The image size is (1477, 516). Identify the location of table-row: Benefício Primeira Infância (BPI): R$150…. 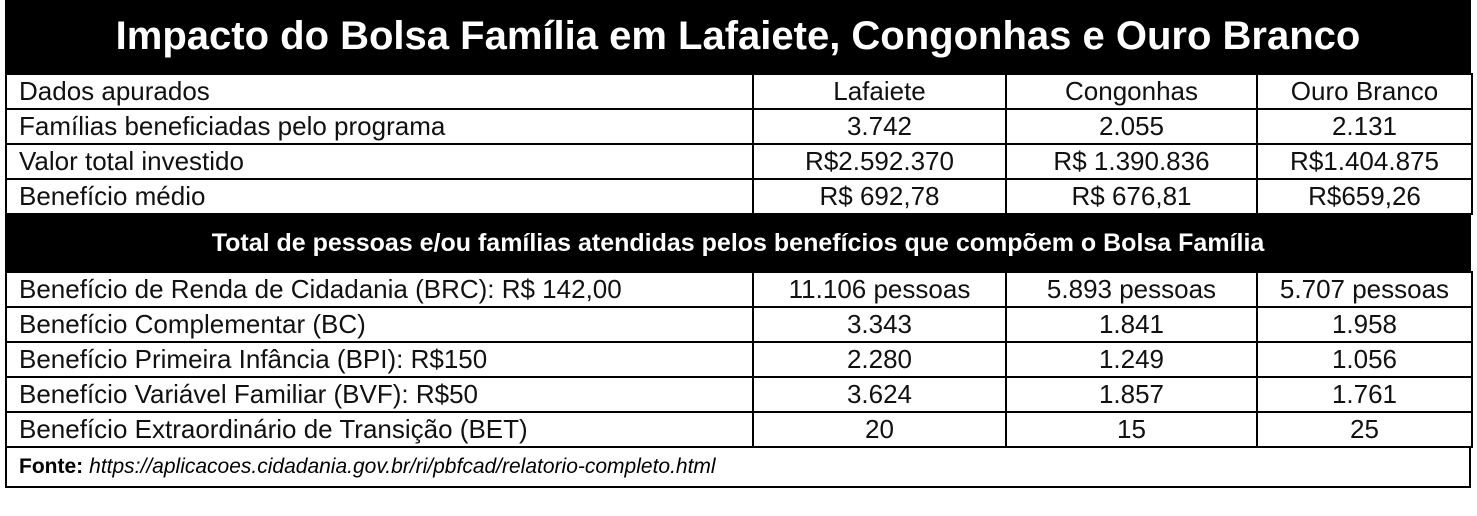
(739, 359).